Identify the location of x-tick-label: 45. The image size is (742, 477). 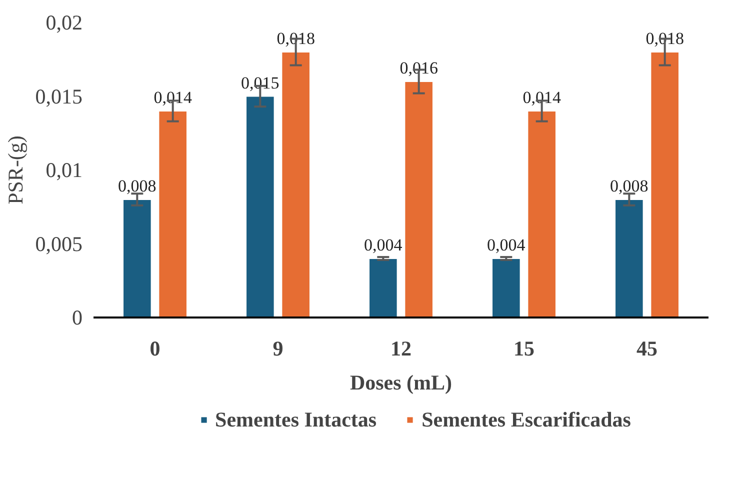
(647, 348).